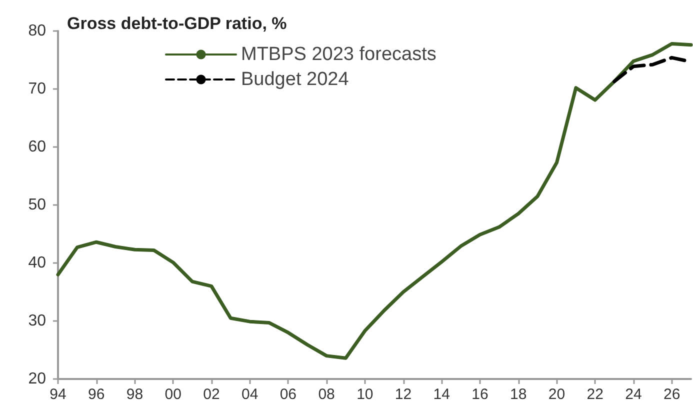 This screenshot has width=693, height=408. I want to click on x-tick-label: 10, so click(365, 394).